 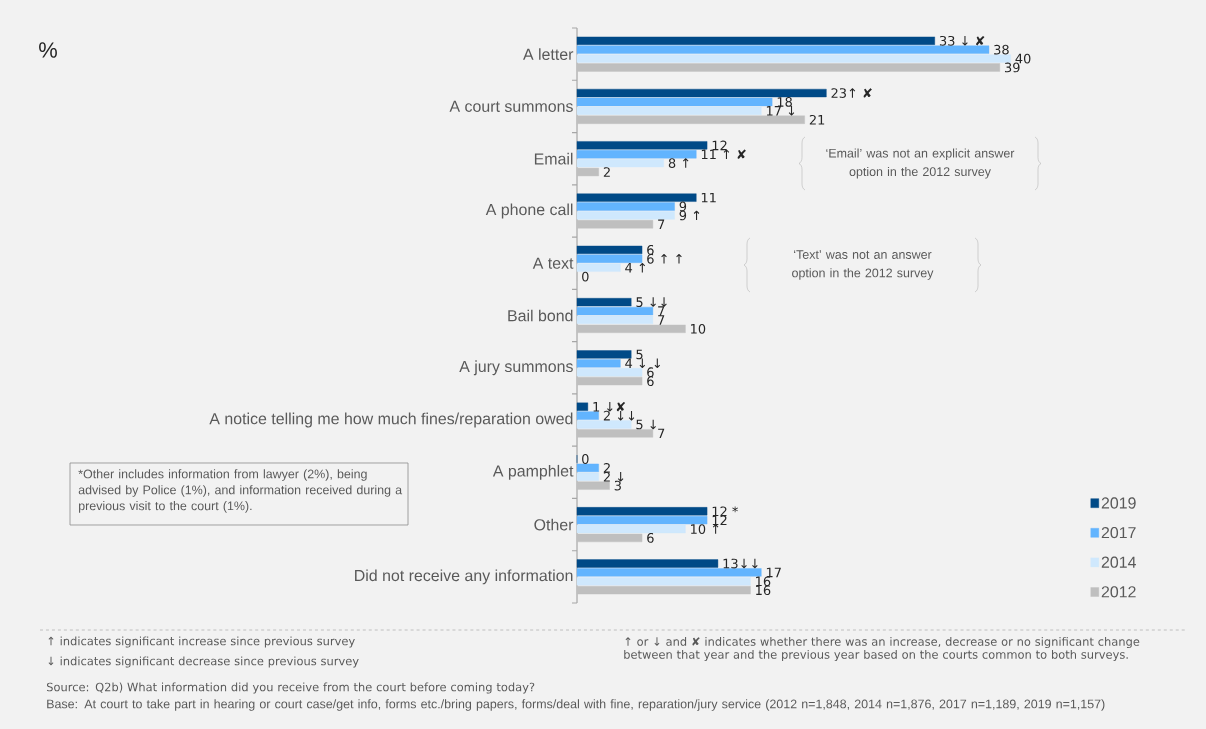 What do you see at coordinates (678, 163) in the screenshot?
I see `data-label: 8 ↑` at bounding box center [678, 163].